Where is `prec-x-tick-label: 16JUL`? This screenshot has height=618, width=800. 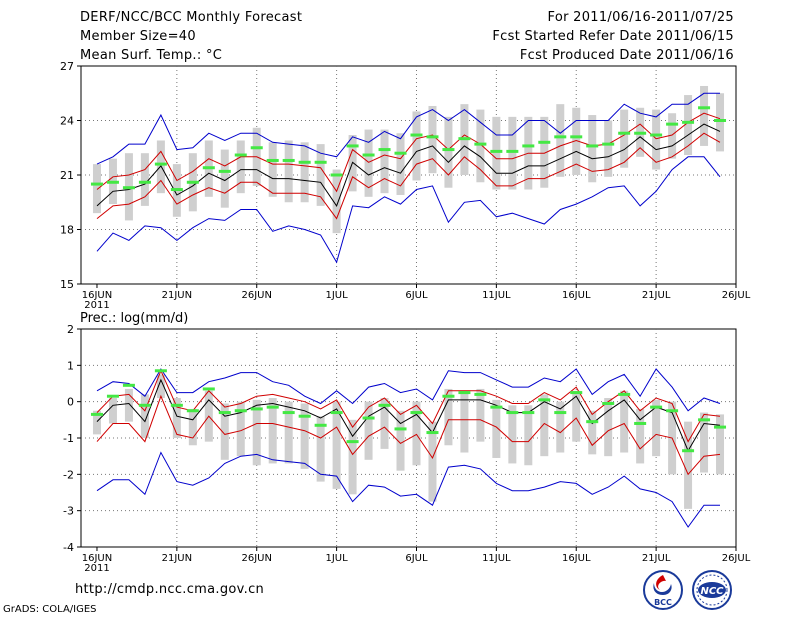
prec-x-tick-label: 16JUL is located at coordinates (576, 558).